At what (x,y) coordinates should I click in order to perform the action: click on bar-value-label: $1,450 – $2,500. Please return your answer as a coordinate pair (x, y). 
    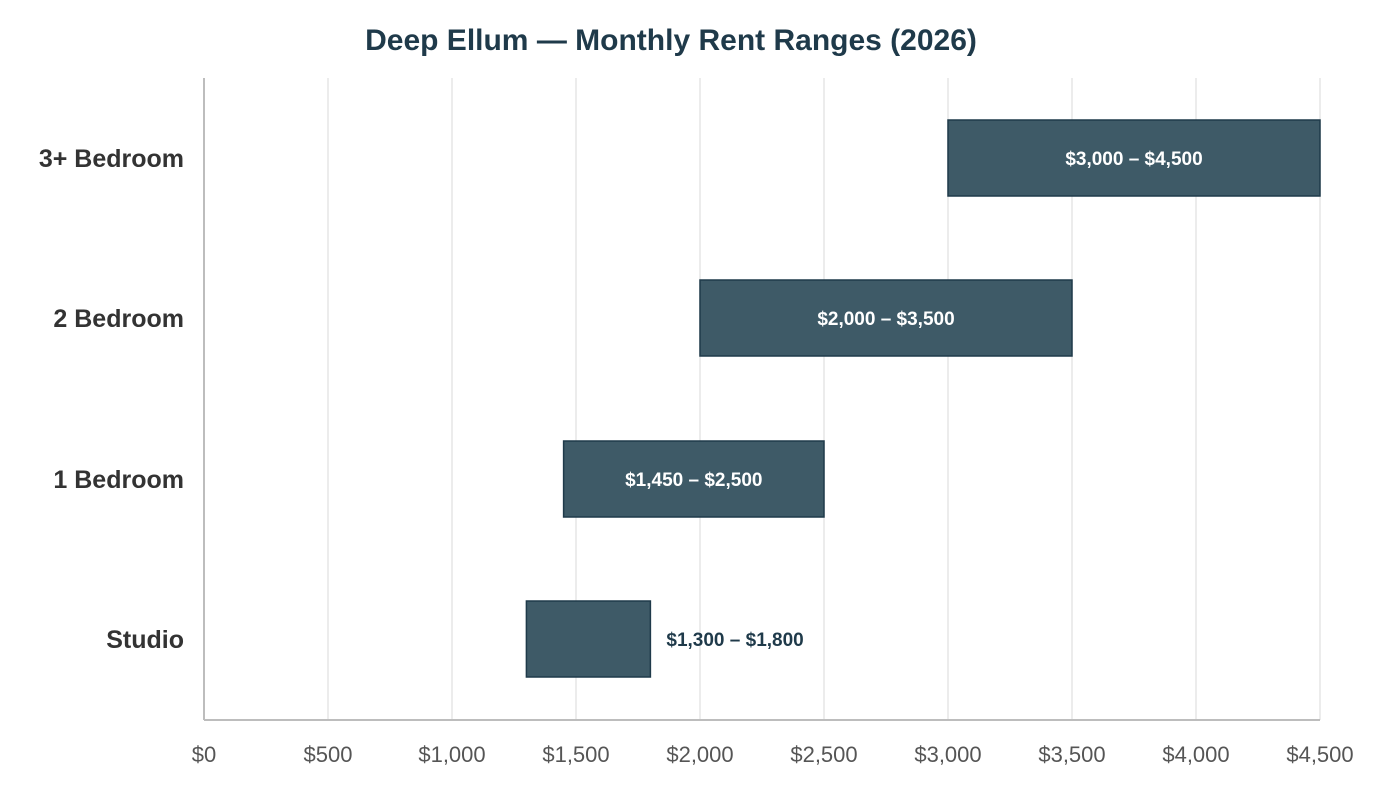
    Looking at the image, I should click on (693, 480).